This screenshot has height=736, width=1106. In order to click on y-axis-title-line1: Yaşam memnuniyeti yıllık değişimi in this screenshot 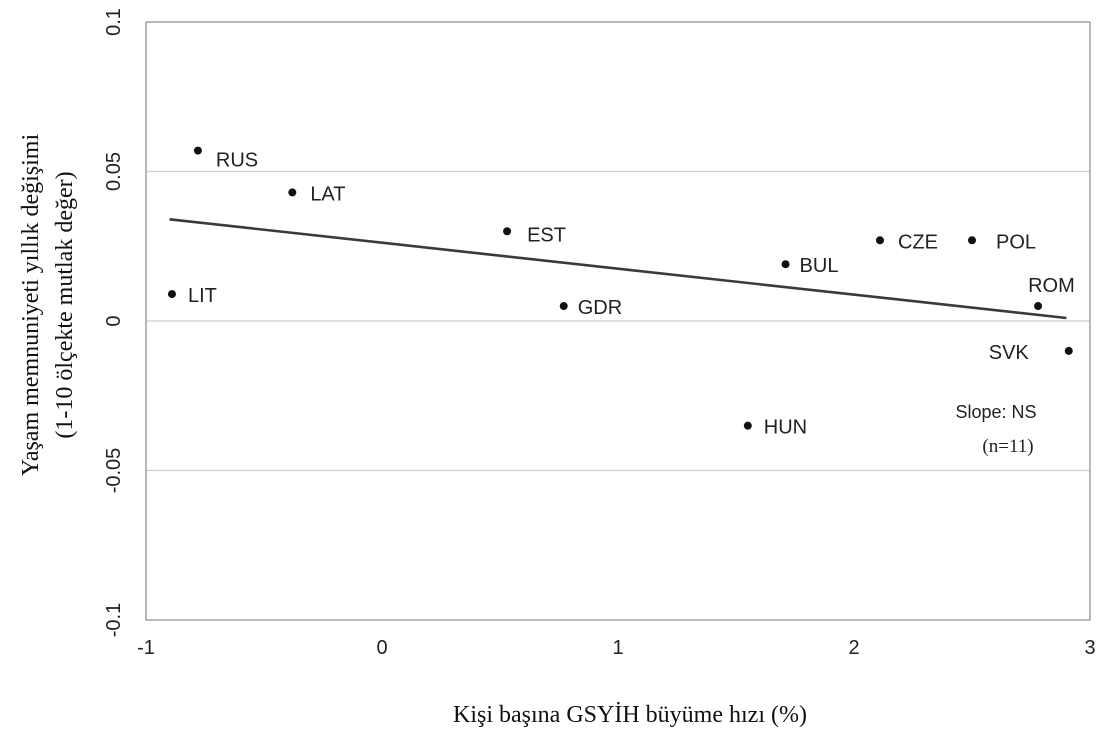, I will do `click(31, 305)`.